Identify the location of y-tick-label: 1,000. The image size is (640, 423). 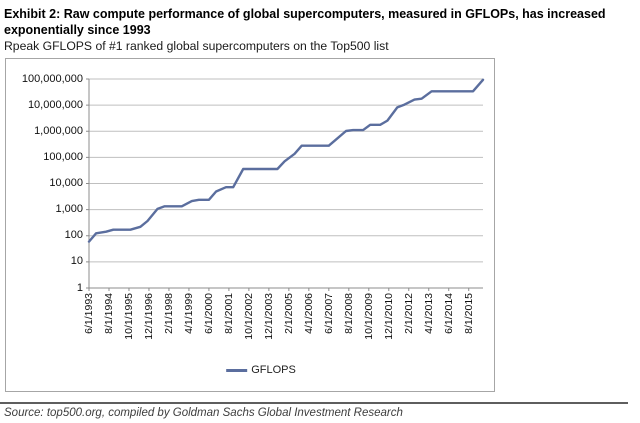
(69, 209).